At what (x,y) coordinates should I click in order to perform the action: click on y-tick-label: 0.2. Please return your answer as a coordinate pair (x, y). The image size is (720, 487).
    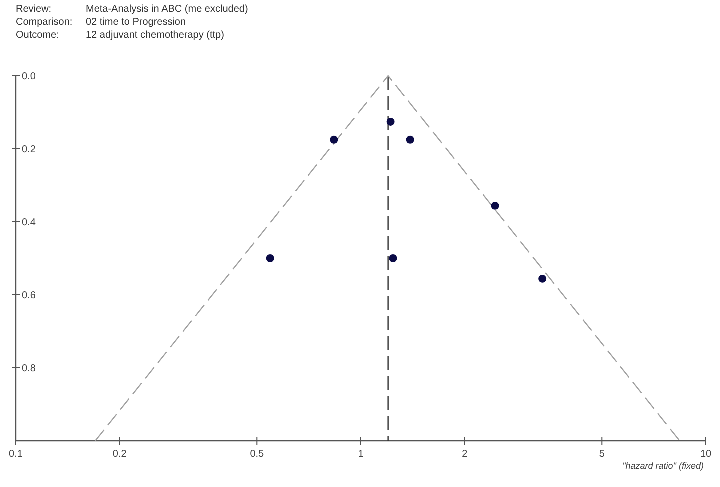
    Looking at the image, I should click on (29, 150).